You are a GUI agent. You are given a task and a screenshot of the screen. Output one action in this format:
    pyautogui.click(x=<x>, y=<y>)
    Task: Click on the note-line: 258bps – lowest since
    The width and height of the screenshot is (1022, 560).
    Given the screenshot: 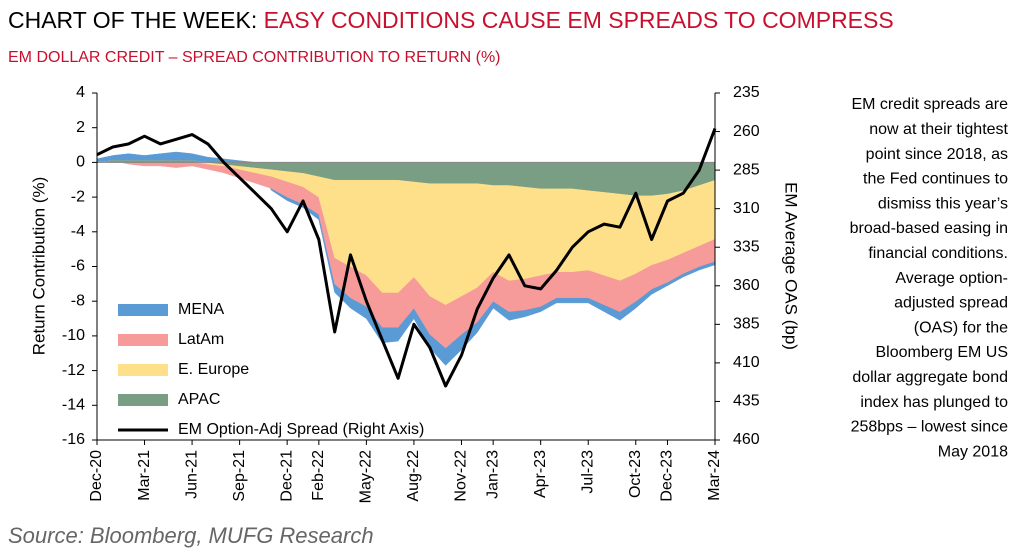 What is the action you would take?
    pyautogui.click(x=930, y=427)
    